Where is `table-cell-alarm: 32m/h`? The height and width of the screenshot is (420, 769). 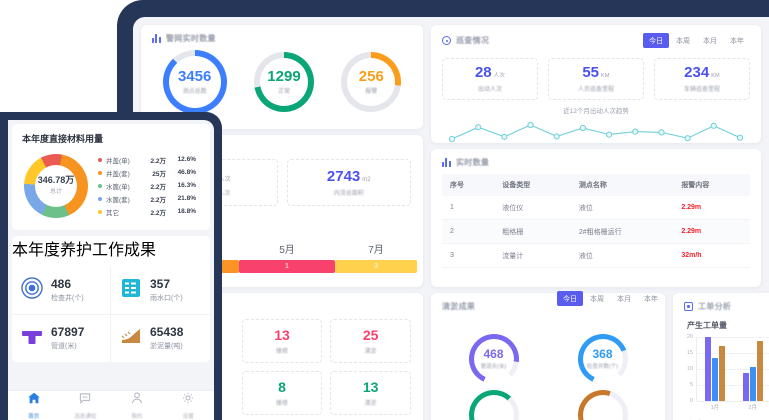
table-cell-alarm: 32m/h is located at coordinates (711, 255).